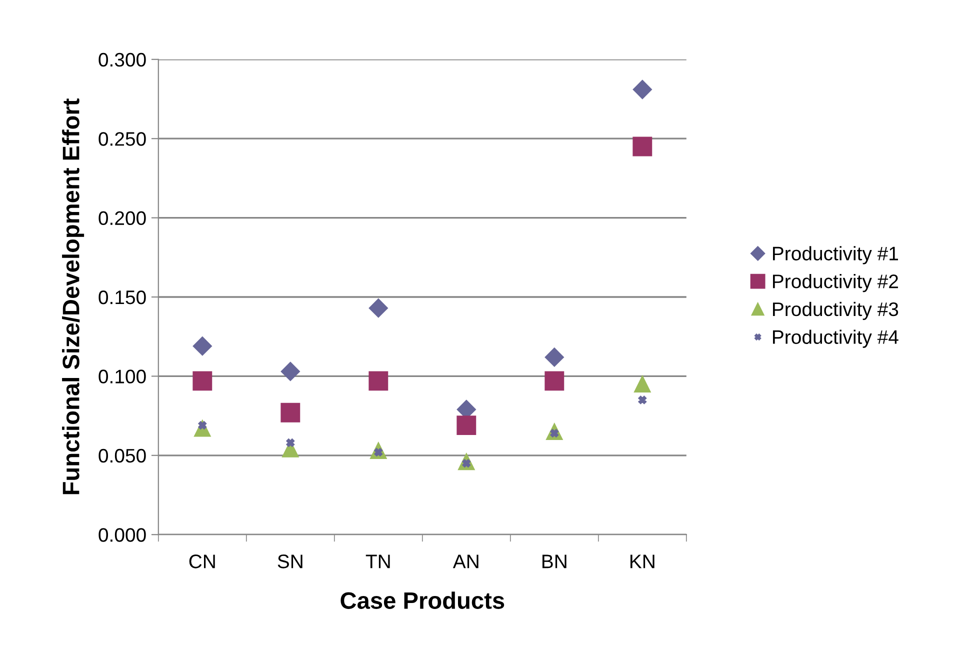 This screenshot has height=660, width=960. Describe the element at coordinates (642, 561) in the screenshot. I see `x-tick-label: KN` at that location.